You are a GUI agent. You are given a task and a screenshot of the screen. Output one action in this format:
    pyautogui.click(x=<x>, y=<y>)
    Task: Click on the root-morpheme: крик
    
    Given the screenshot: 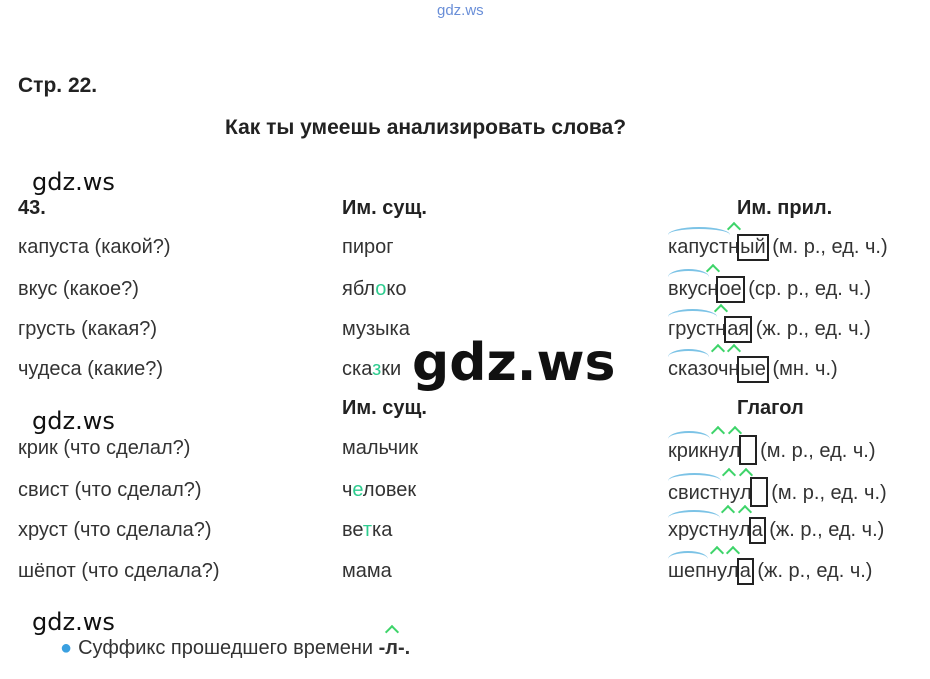 What is the action you would take?
    pyautogui.click(x=689, y=446)
    